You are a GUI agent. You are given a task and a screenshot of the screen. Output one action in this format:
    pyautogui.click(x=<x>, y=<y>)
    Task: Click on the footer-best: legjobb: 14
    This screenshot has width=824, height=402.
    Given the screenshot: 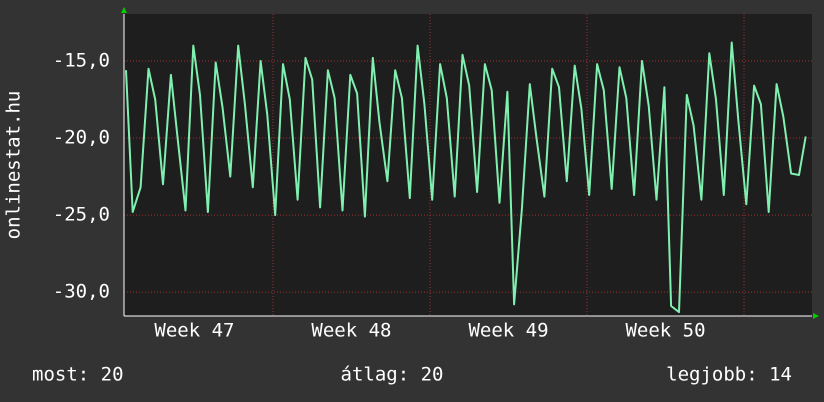 What is the action you would take?
    pyautogui.click(x=729, y=375)
    